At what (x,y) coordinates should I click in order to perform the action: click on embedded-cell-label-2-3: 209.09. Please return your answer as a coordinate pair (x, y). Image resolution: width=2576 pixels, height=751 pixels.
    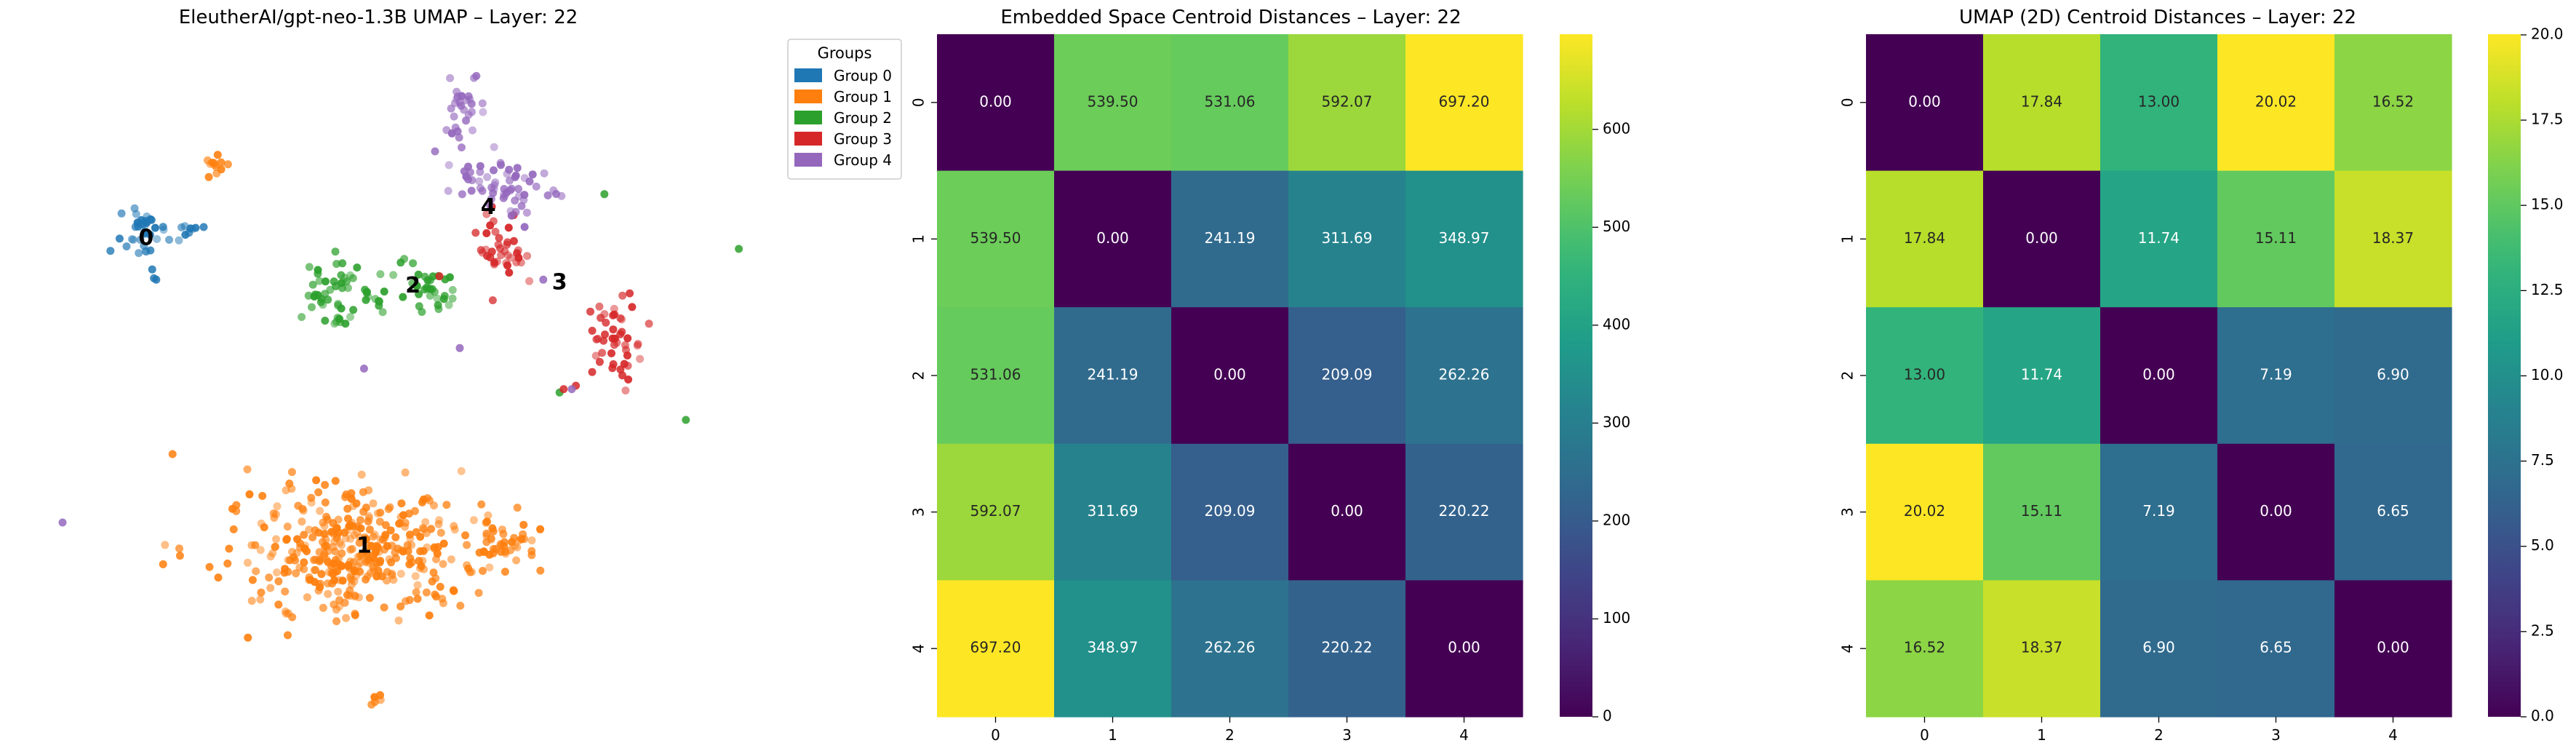
    Looking at the image, I should click on (1347, 375).